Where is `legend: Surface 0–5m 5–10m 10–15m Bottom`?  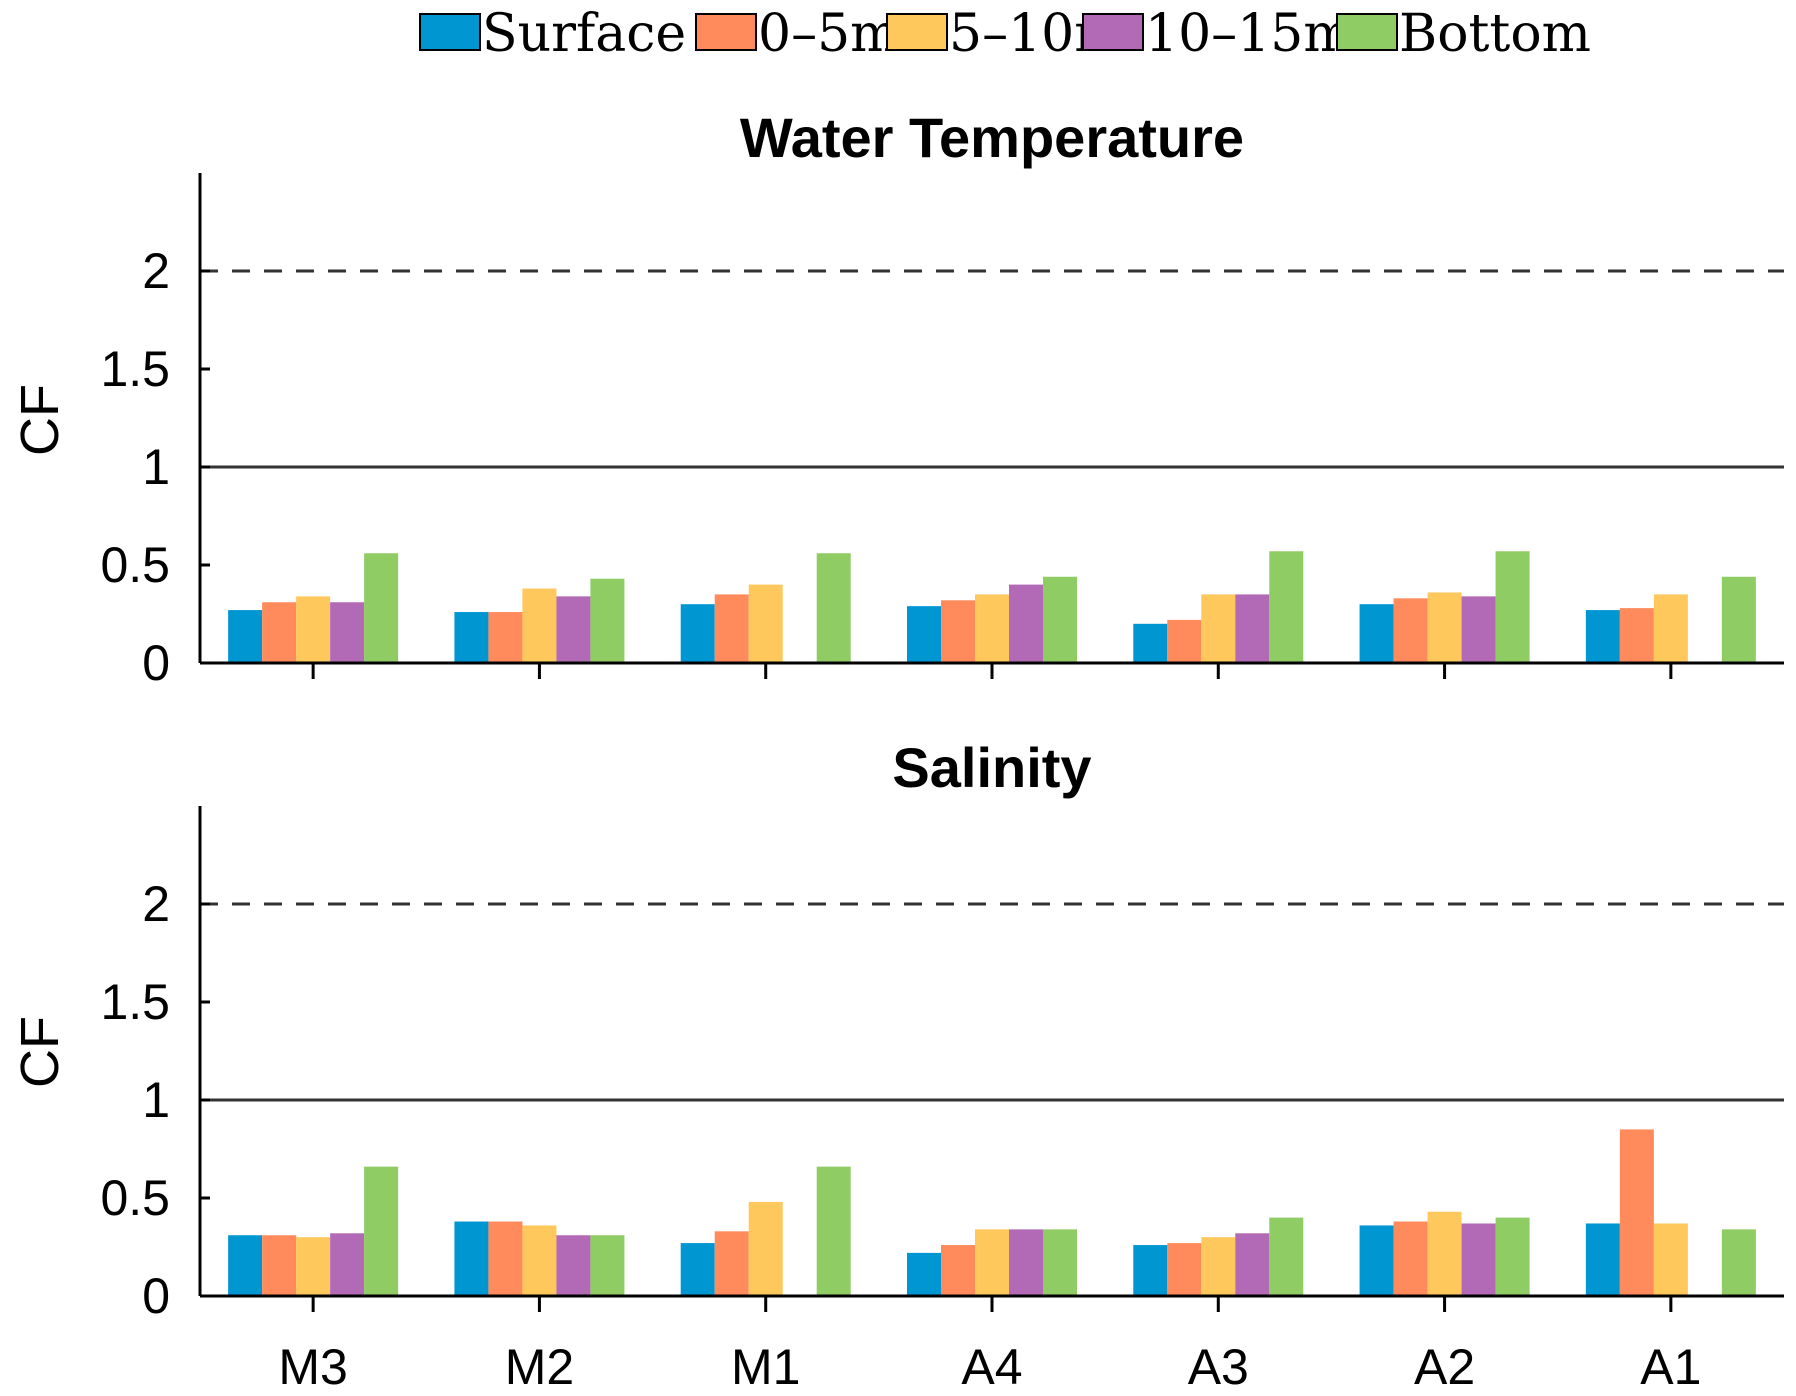 legend: Surface 0–5m 5–10m 10–15m Bottom is located at coordinates (1005, 34).